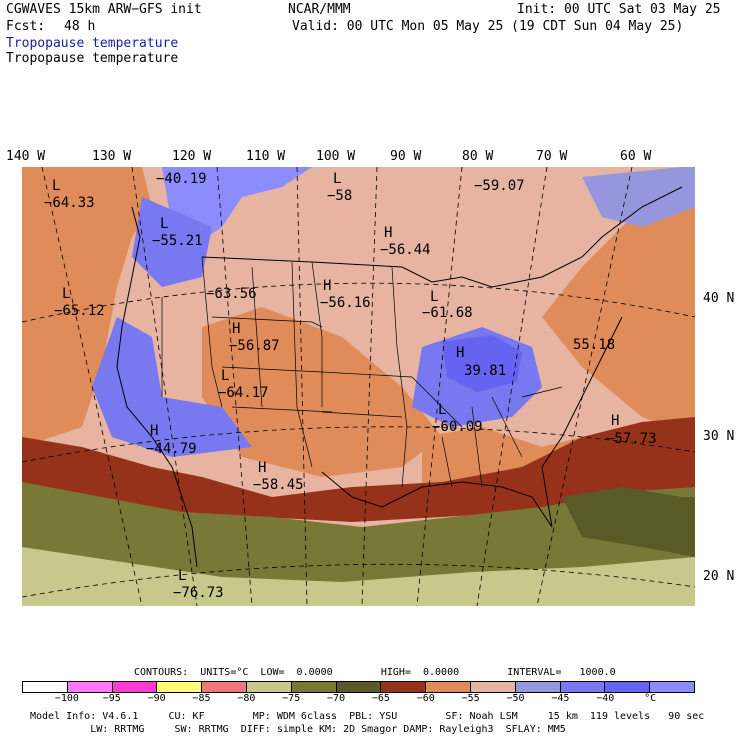 The width and height of the screenshot is (740, 740). What do you see at coordinates (177, 241) in the screenshot?
I see `map-value: −55.21` at bounding box center [177, 241].